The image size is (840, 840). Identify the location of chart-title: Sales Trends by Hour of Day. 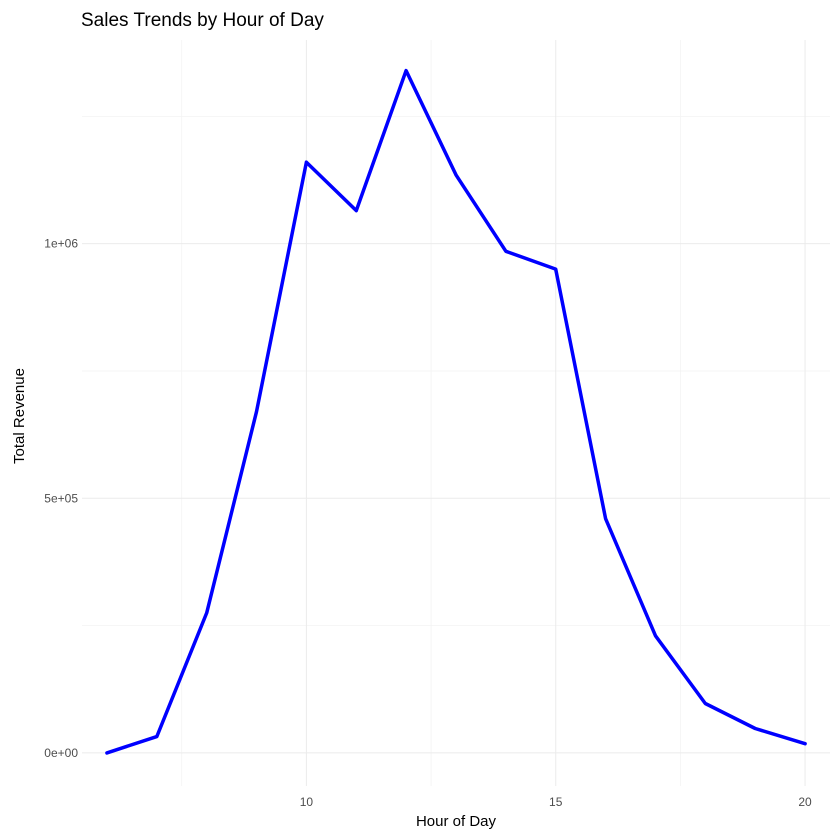
(202, 20).